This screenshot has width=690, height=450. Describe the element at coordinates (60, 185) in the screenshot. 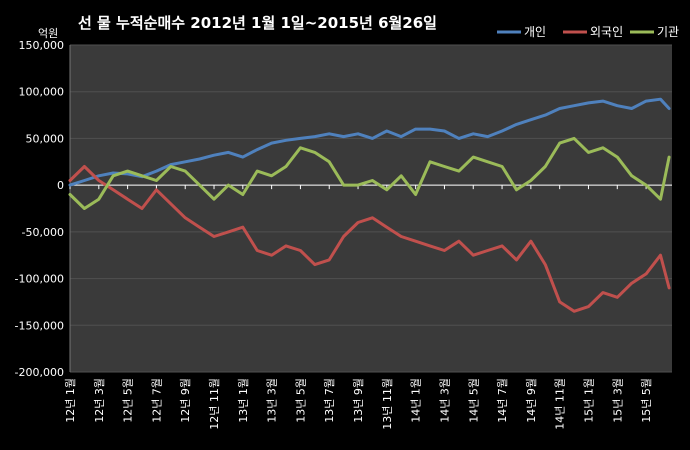

I see `y-tick-label: 0` at that location.